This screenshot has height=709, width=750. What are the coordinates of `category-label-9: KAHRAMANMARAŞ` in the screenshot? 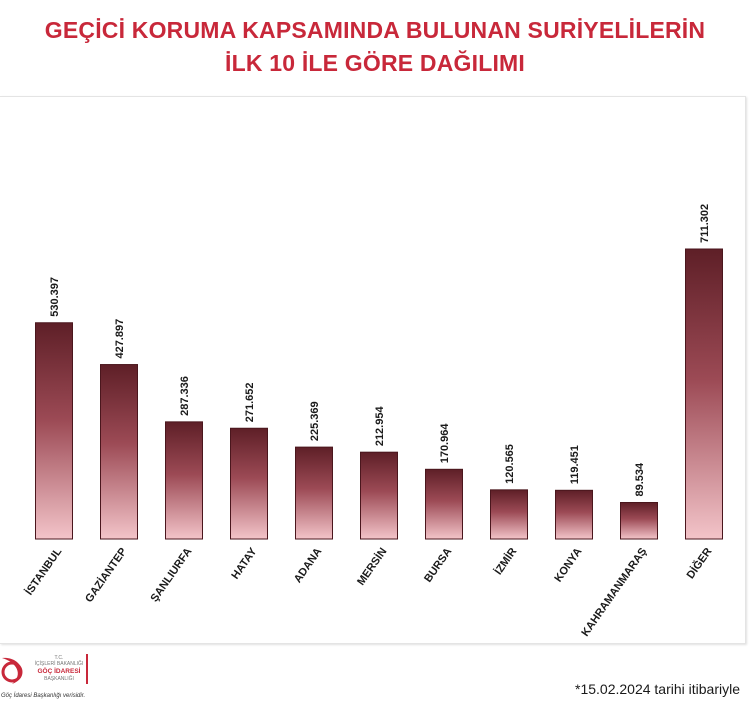 It's located at (614, 592).